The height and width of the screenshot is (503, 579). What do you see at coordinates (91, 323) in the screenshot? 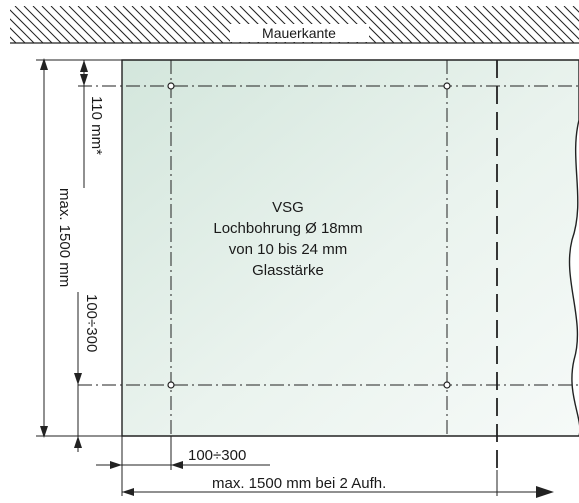
I see `left-range-label: 100÷300` at bounding box center [91, 323].